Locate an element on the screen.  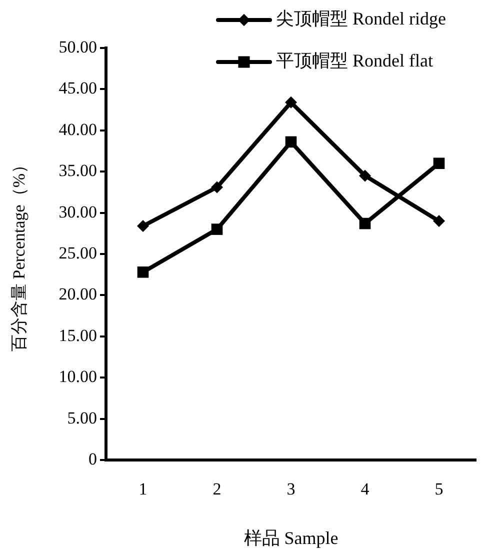
y-tick-label: 20.00 is located at coordinates (77, 294).